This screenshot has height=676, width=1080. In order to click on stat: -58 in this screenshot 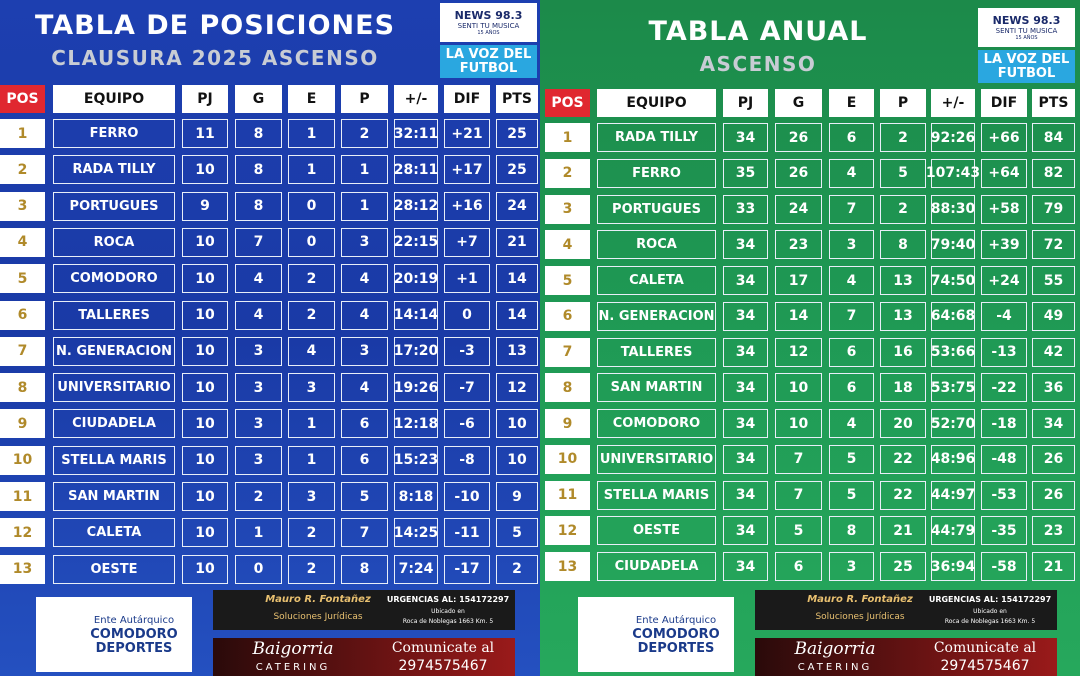, I will do `click(1004, 566)`.